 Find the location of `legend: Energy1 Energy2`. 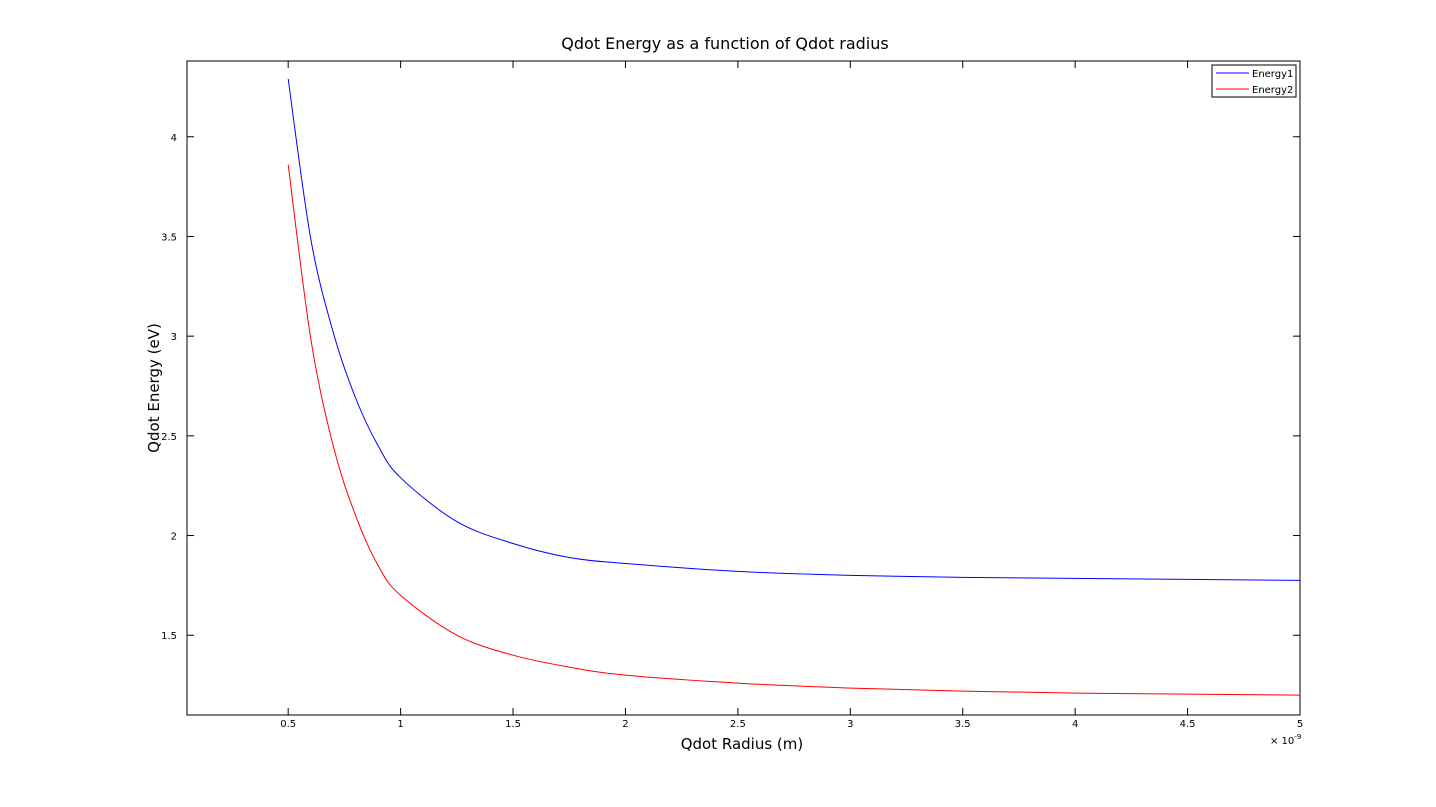

legend: Energy1 Energy2 is located at coordinates (1254, 81).